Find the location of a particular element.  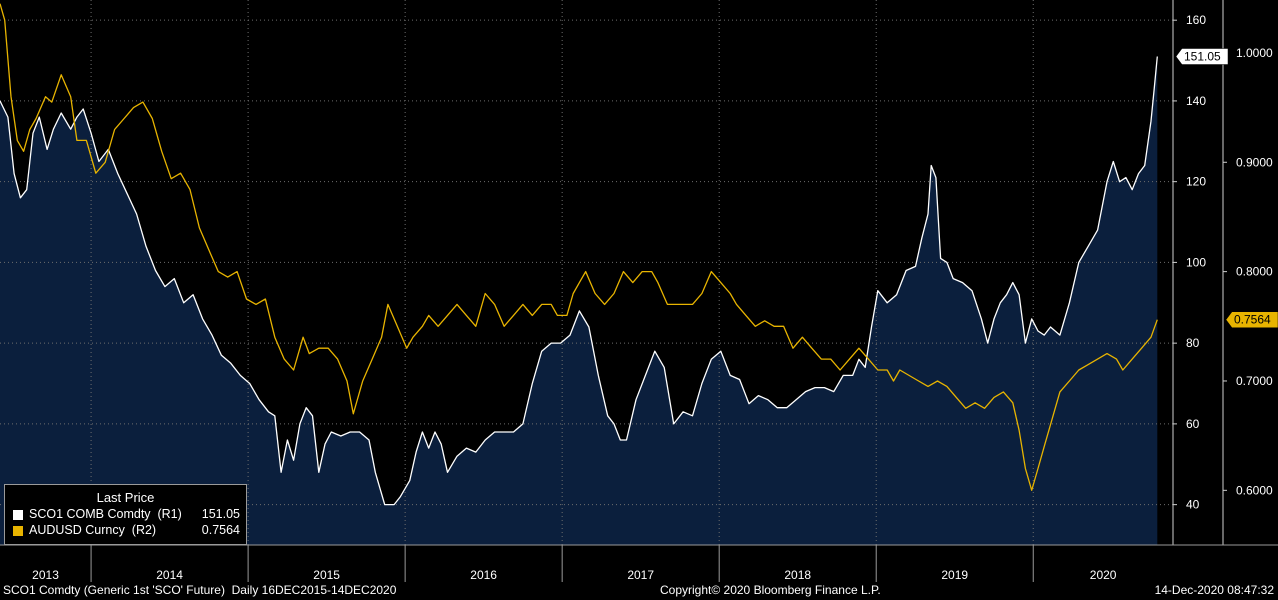

tick-label-r2: 0.6000 is located at coordinates (1254, 490).